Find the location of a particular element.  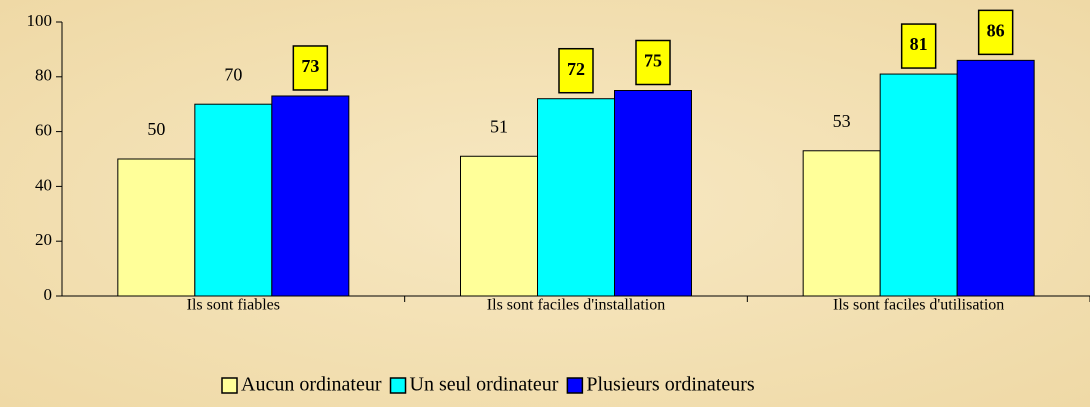

legend-label: Plusieurs ordinateurs is located at coordinates (670, 385).